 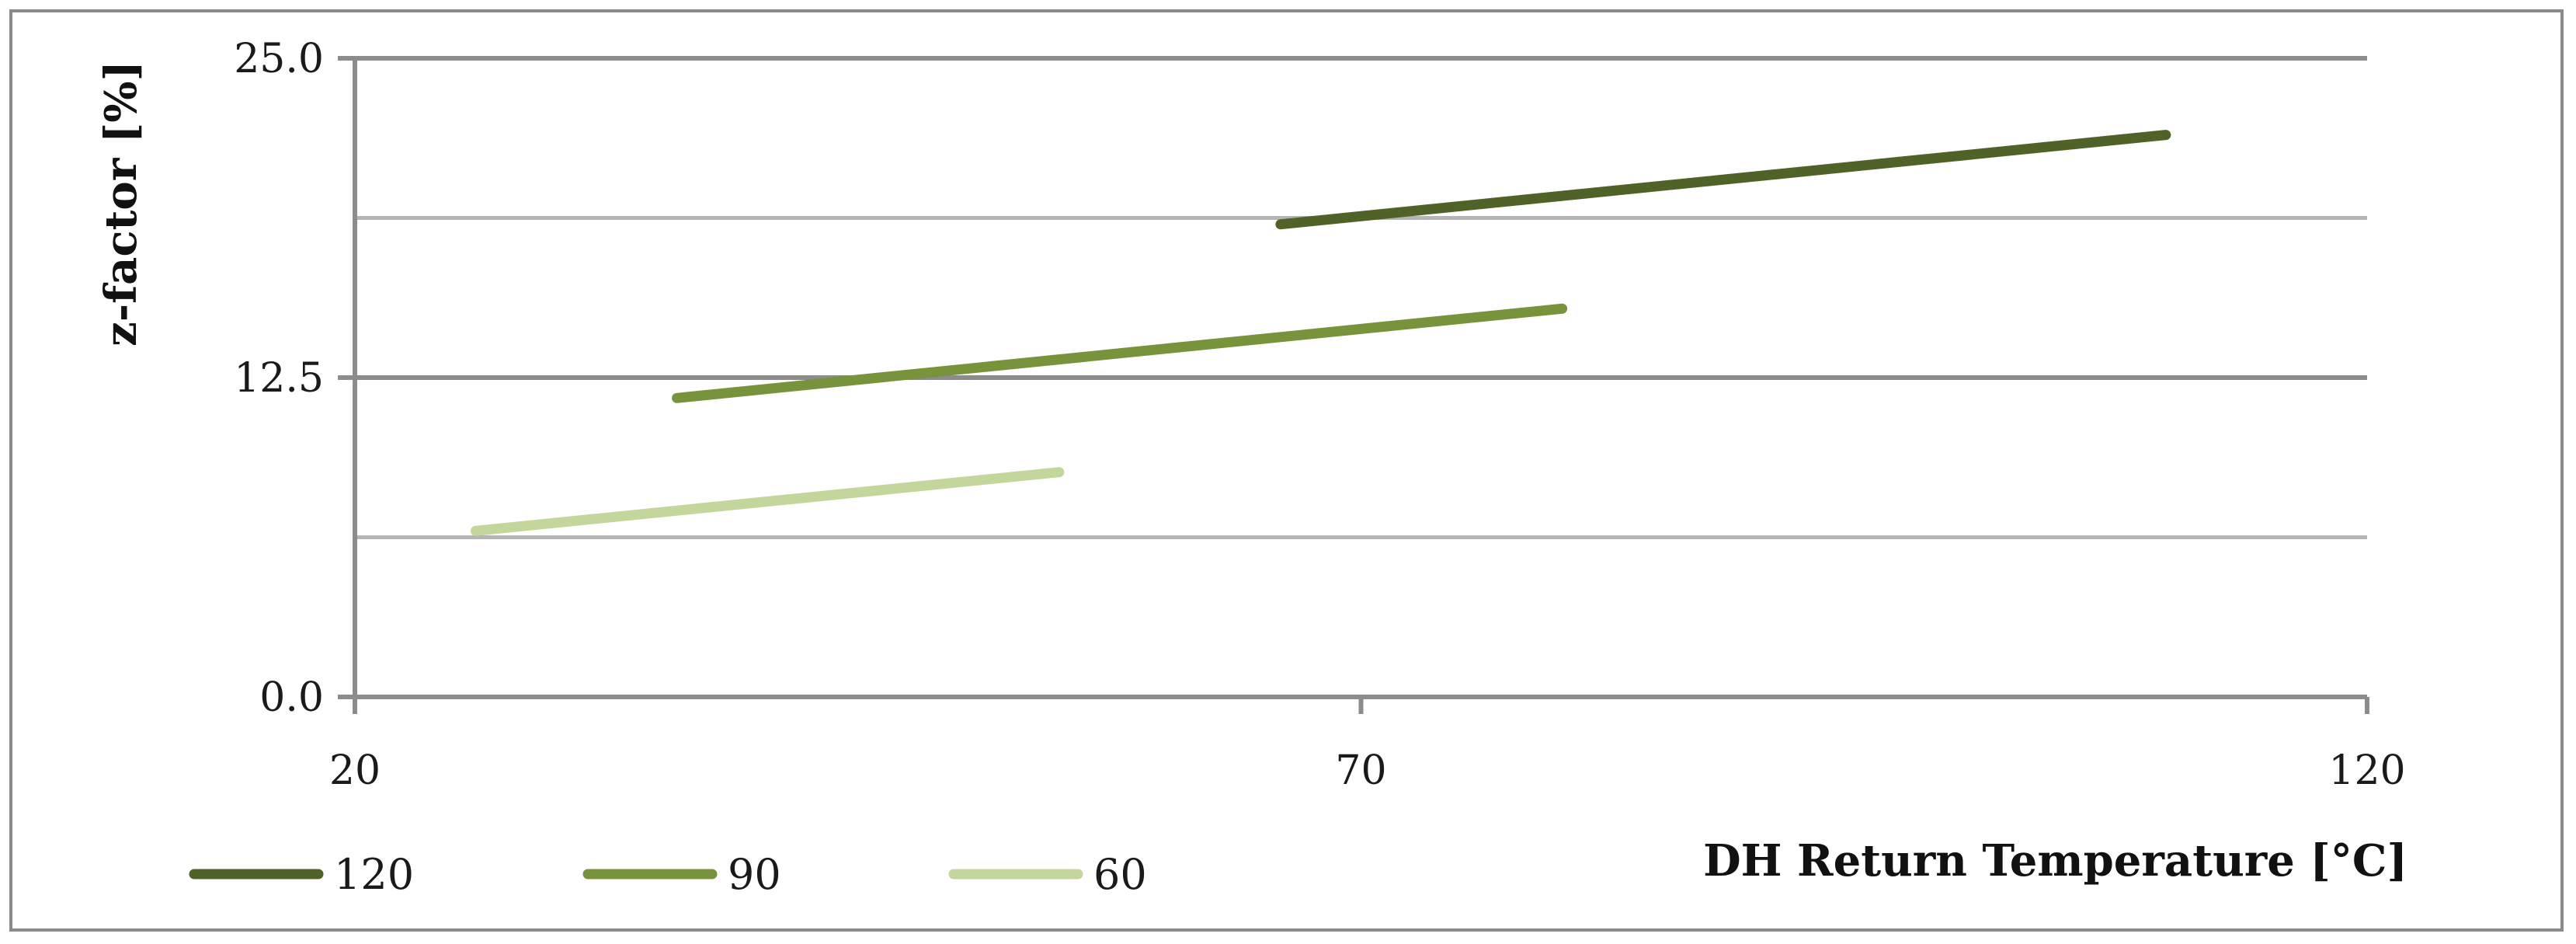 I want to click on x-tick-label-1: 70, so click(x=1360, y=770).